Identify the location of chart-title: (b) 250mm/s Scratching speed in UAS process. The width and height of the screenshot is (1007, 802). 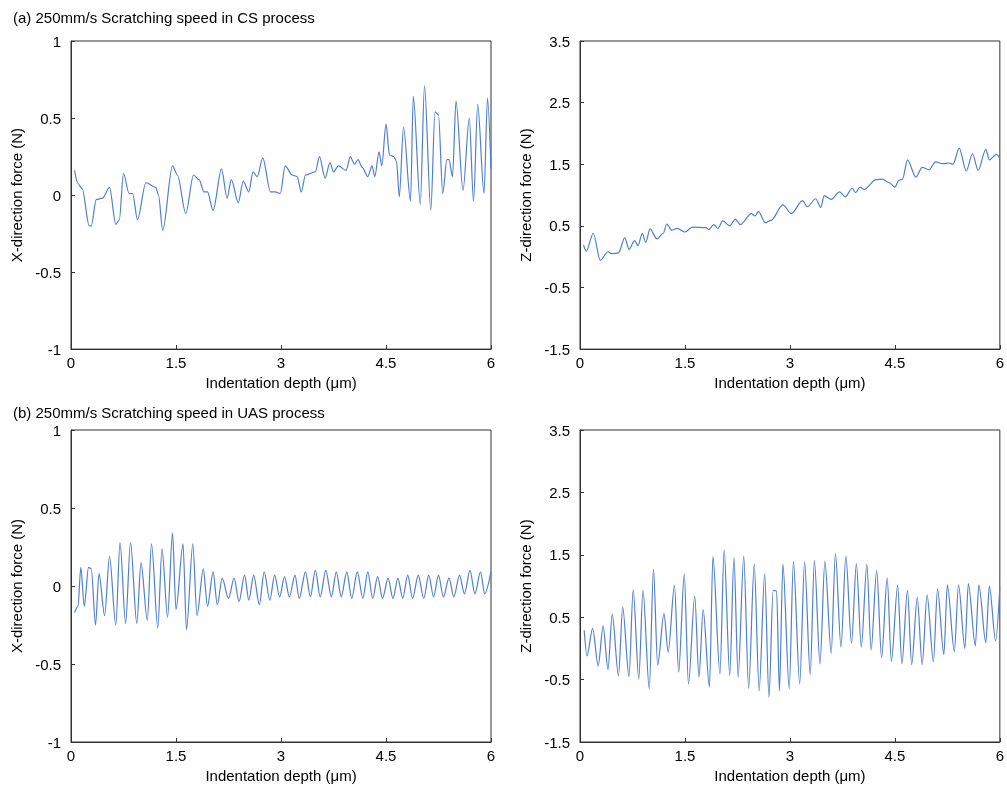
(169, 412).